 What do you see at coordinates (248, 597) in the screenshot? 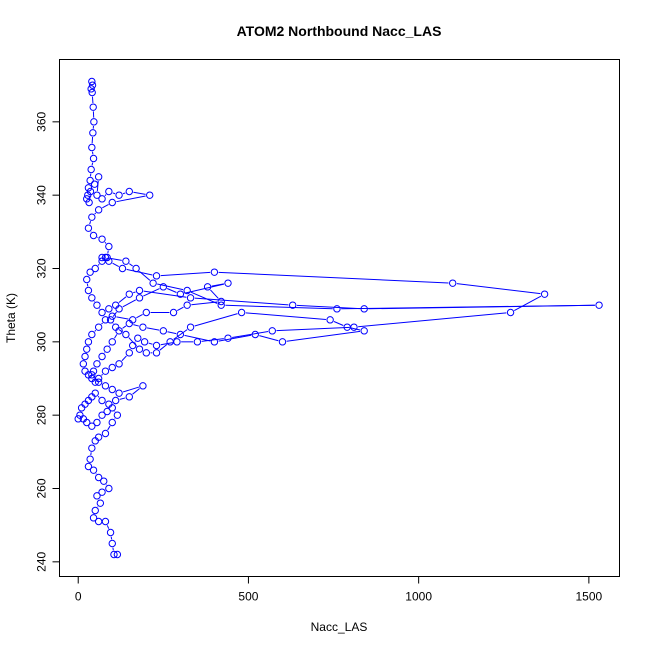
I see `x-tick-label: 500` at bounding box center [248, 597].